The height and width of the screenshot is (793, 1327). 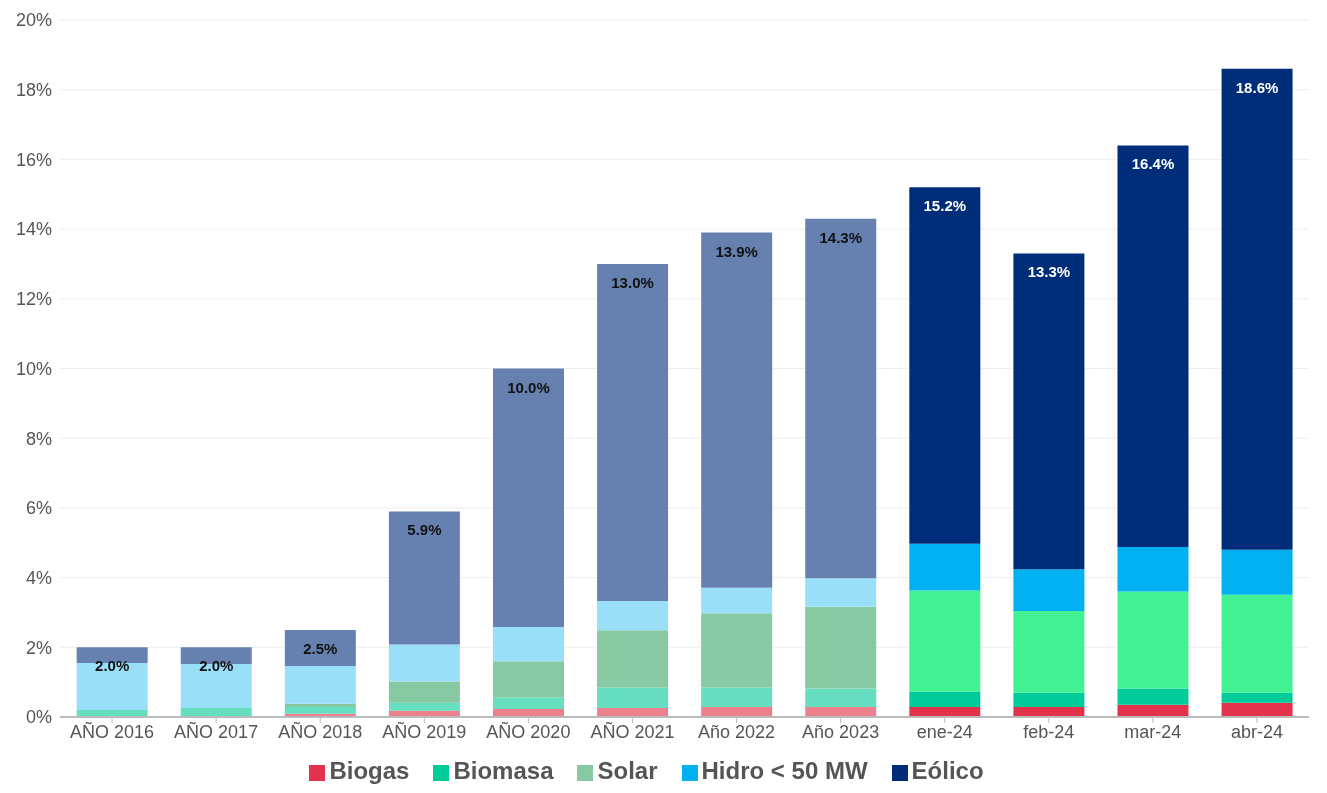 What do you see at coordinates (38, 508) in the screenshot?
I see `y-tick-label: 6%` at bounding box center [38, 508].